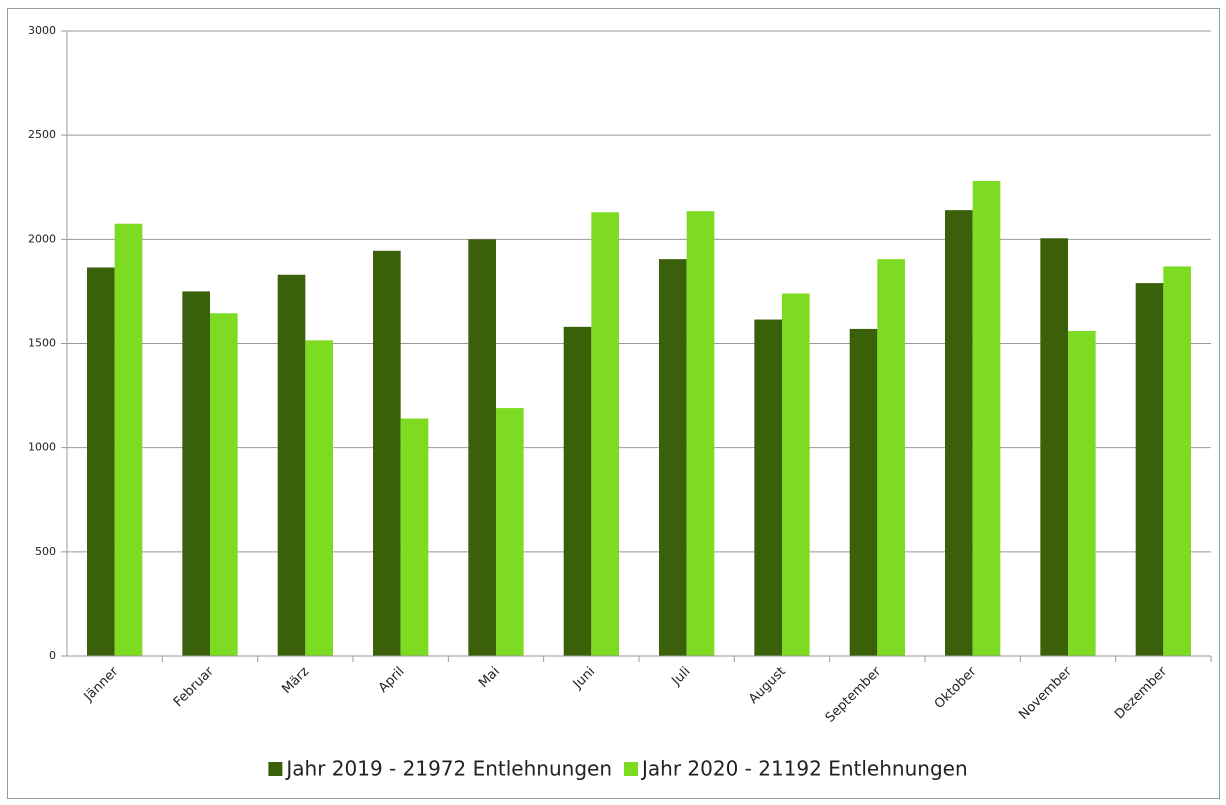 The height and width of the screenshot is (805, 1226). What do you see at coordinates (42, 343) in the screenshot?
I see `y-tick-label: 1500` at bounding box center [42, 343].